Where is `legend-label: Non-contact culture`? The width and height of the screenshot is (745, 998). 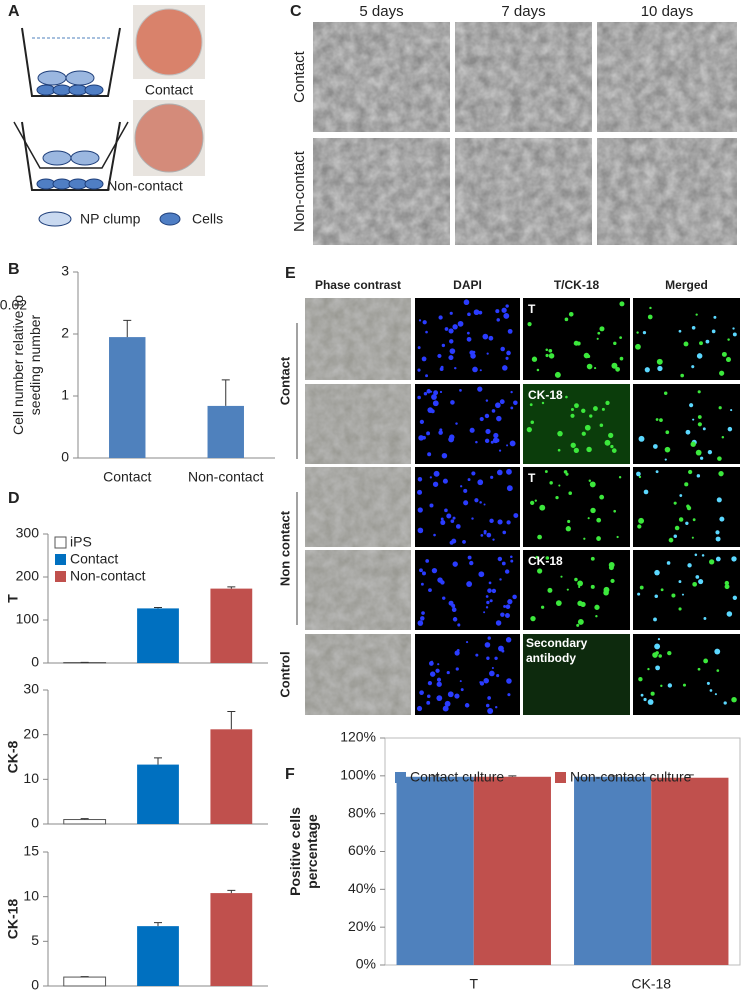 legend-label: Non-contact culture is located at coordinates (631, 777).